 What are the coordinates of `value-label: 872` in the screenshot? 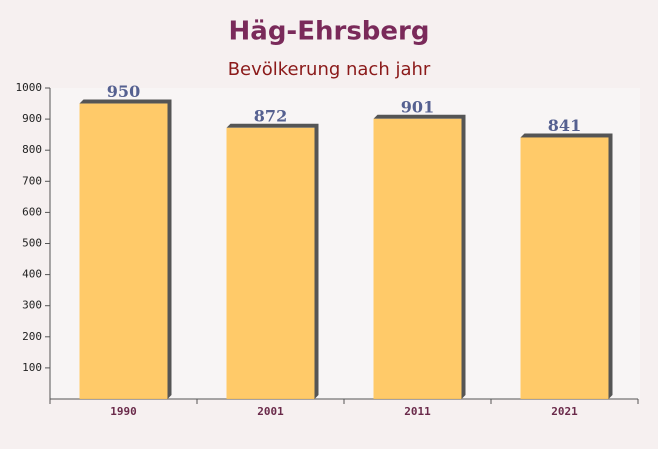 It's located at (270, 115).